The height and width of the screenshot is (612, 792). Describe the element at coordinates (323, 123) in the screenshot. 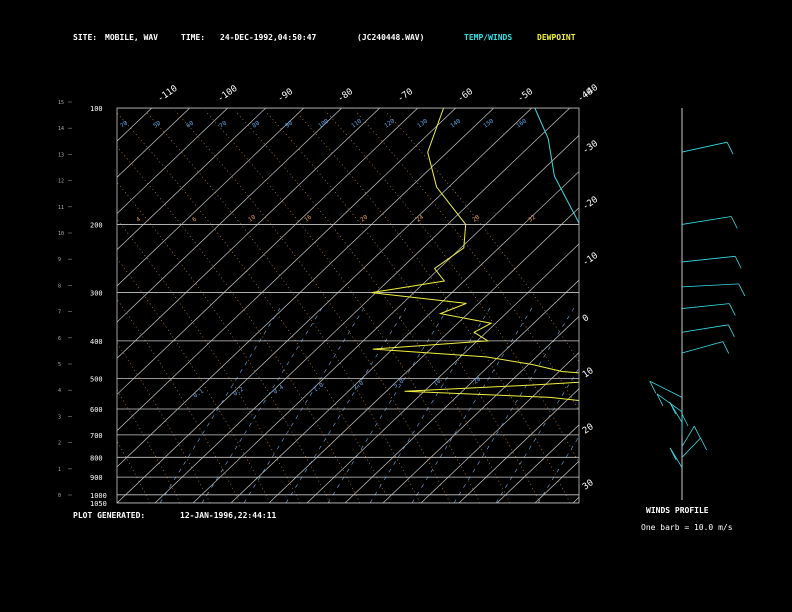

I see `theta-label: 100` at that location.